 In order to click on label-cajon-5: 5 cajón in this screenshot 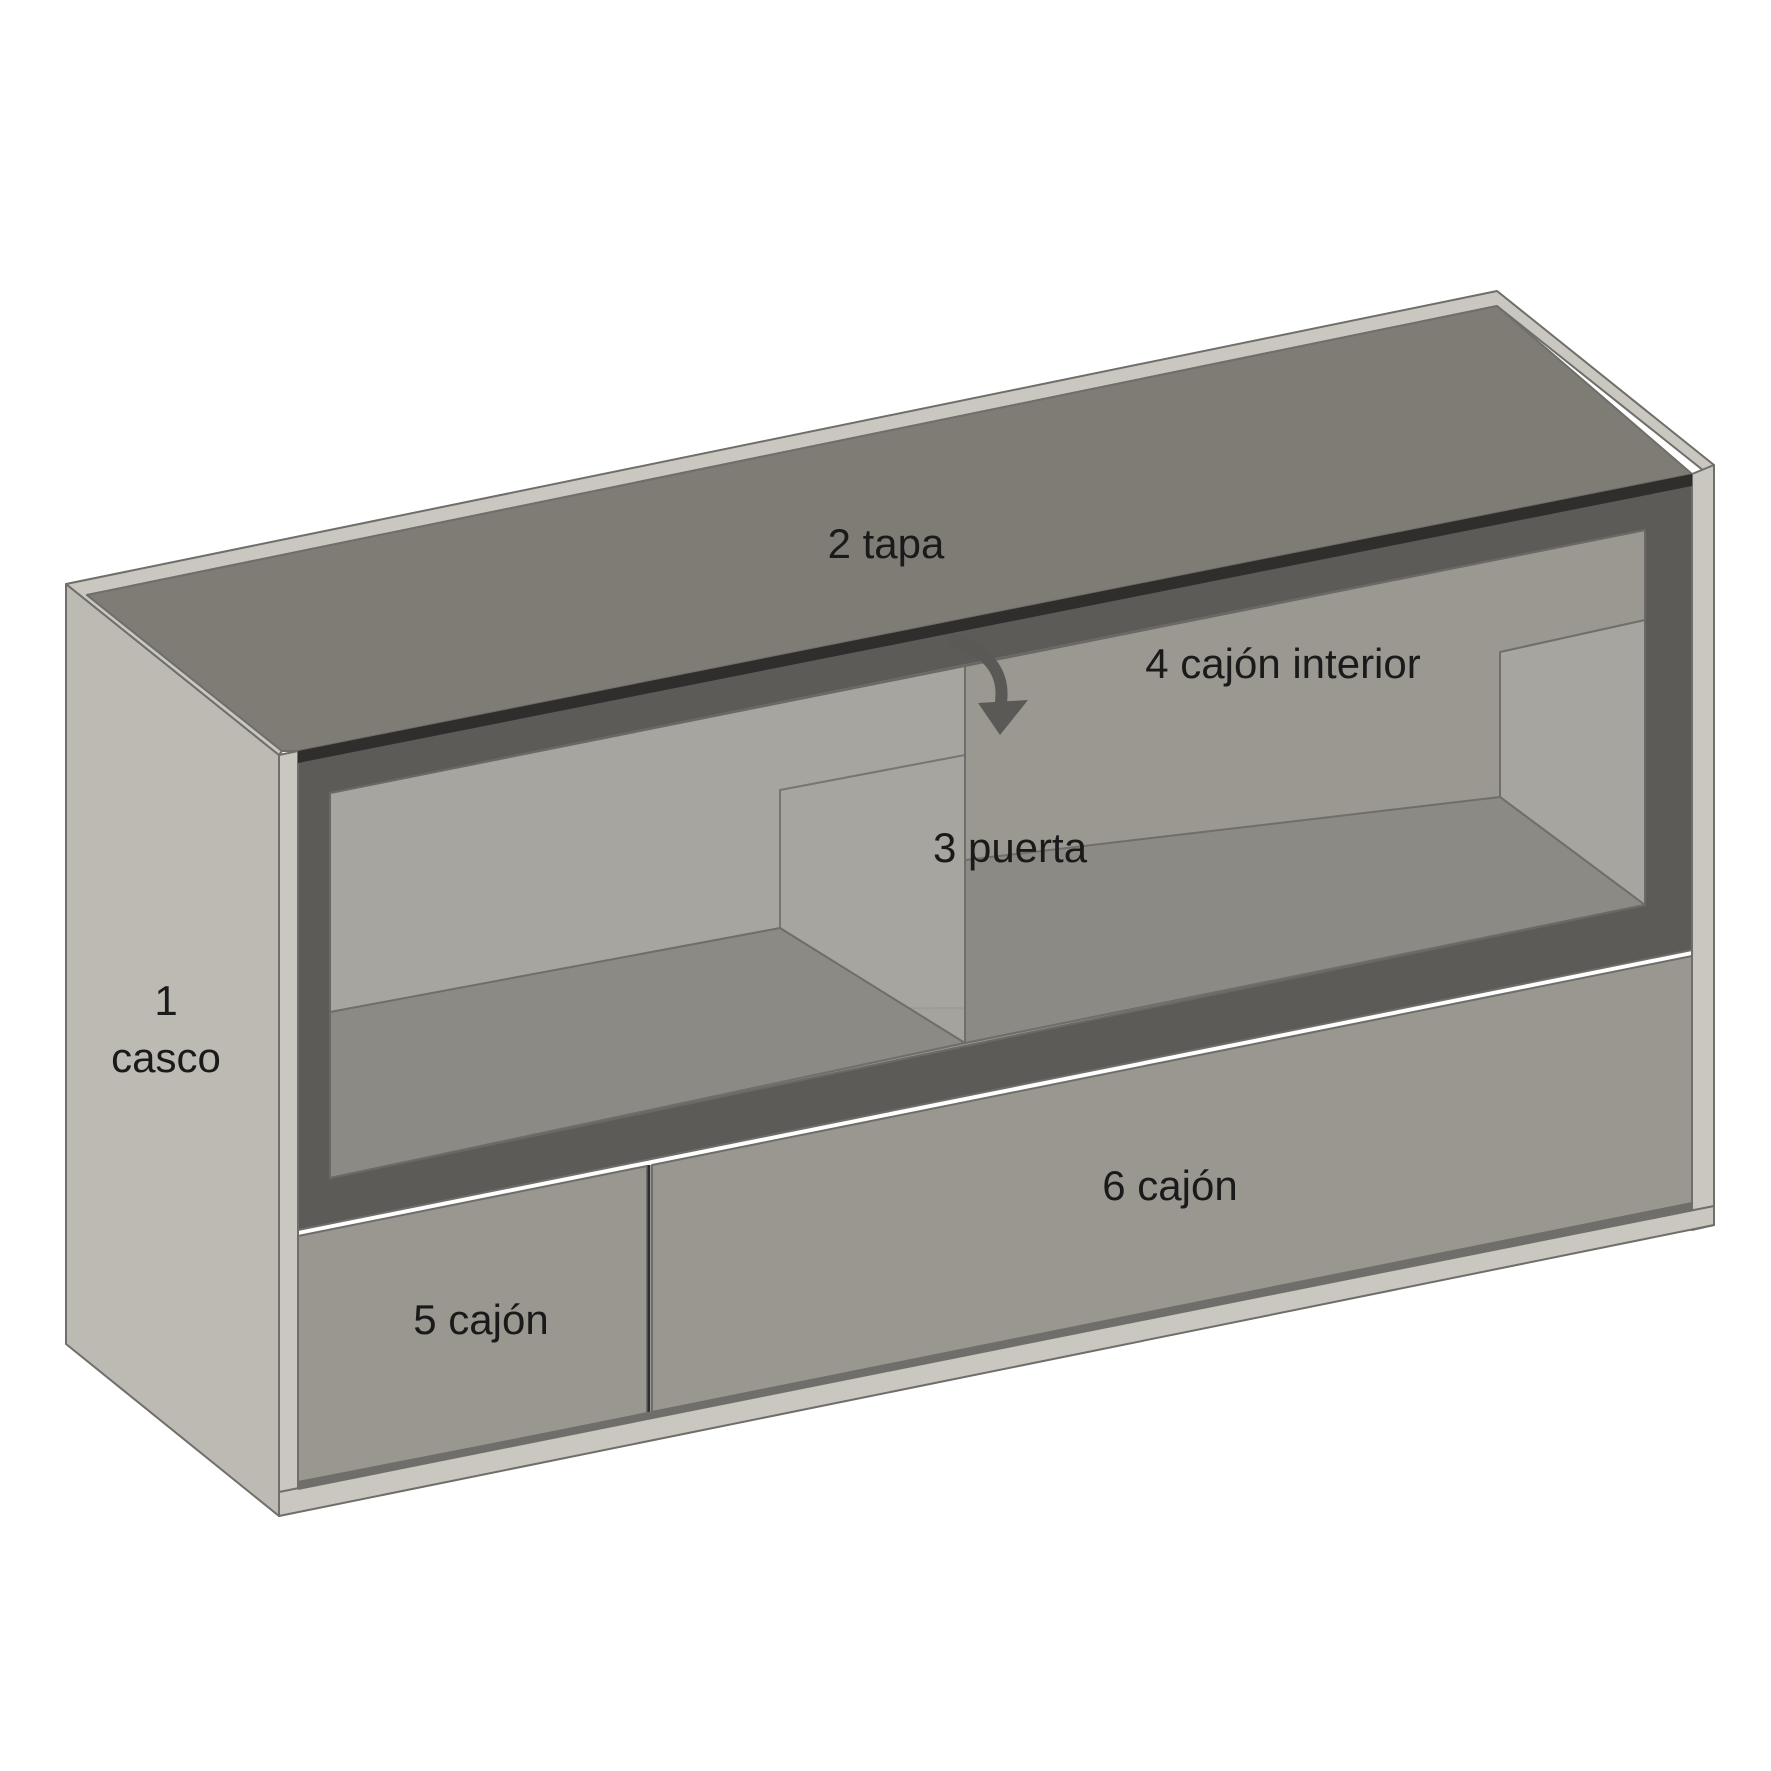, I will do `click(480, 1319)`.